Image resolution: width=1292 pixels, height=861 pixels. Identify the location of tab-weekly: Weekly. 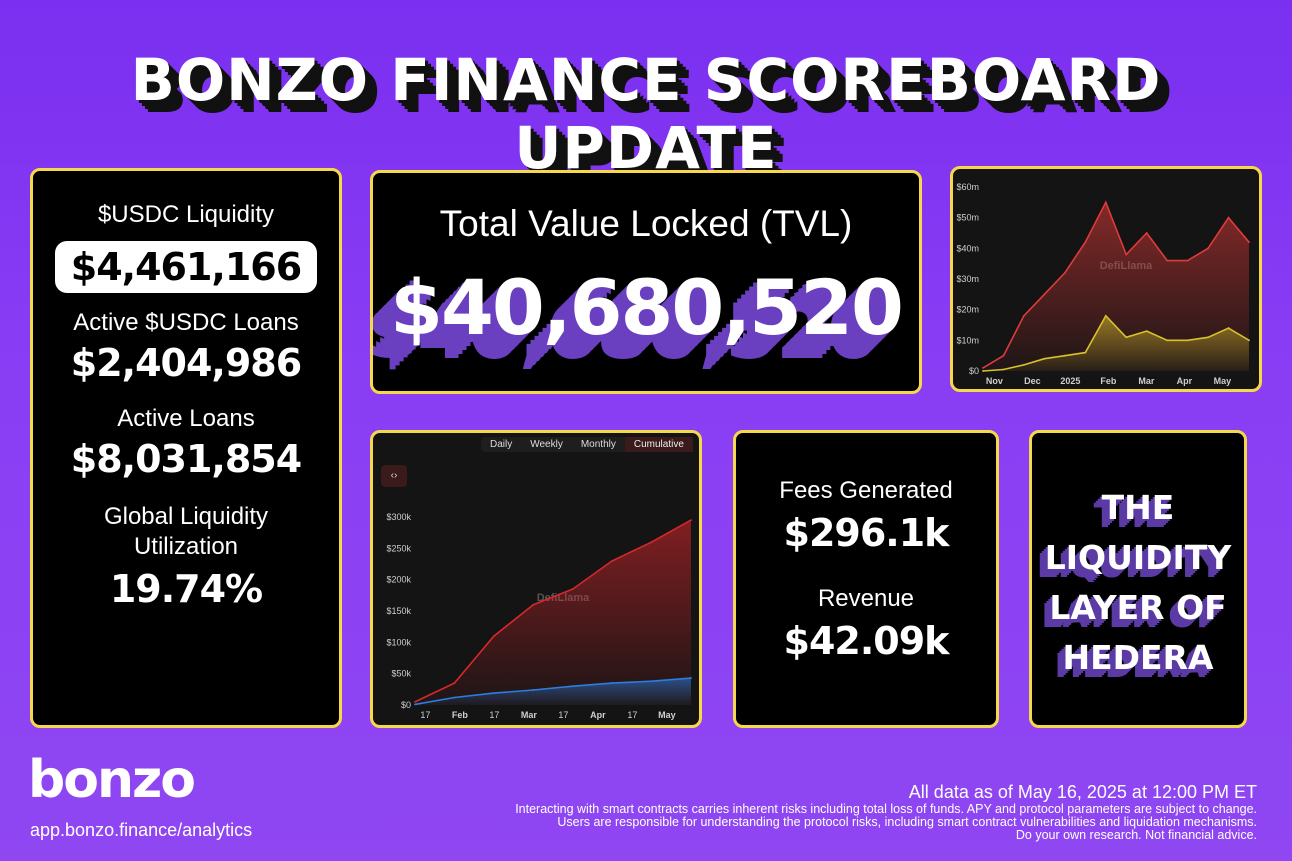
(546, 444).